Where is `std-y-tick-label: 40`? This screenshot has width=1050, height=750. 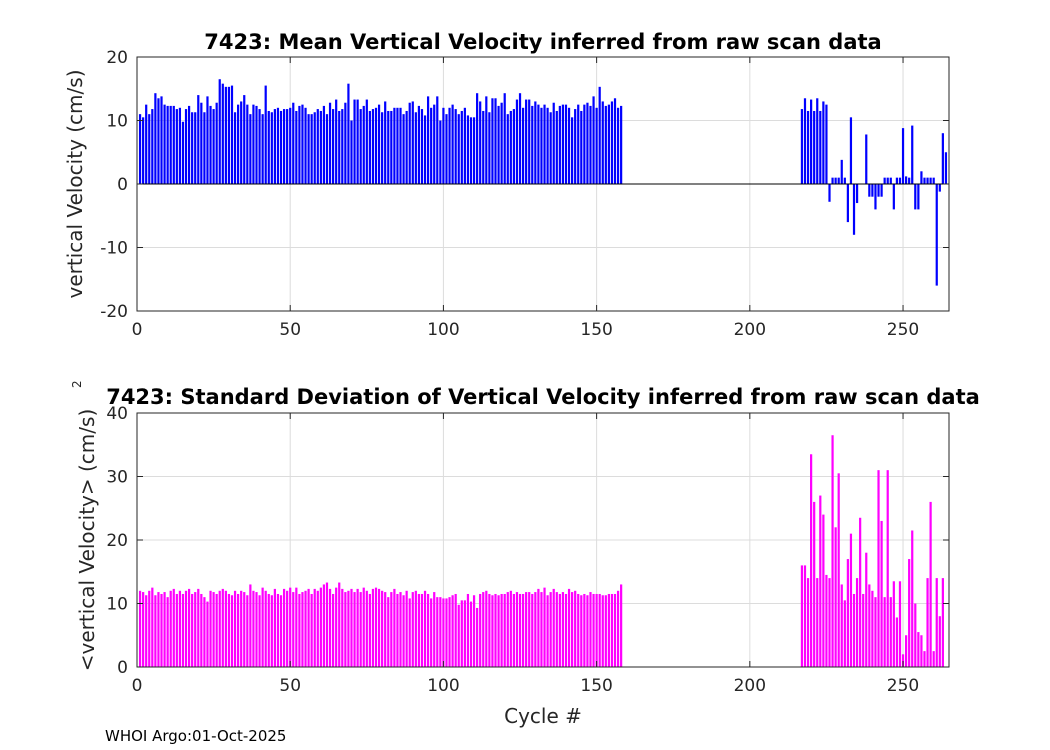
std-y-tick-label: 40 is located at coordinates (117, 414).